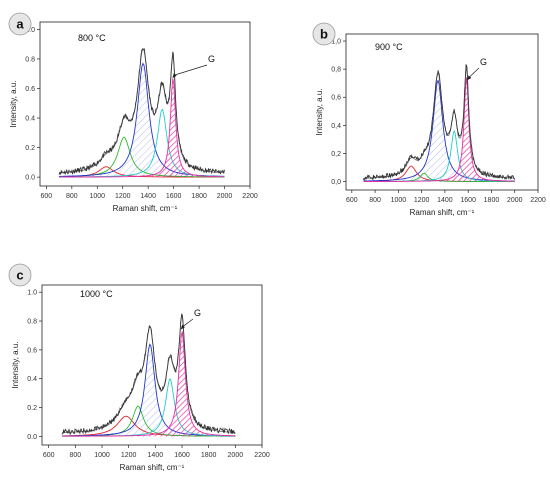  What do you see at coordinates (92, 38) in the screenshot?
I see `temperature-label: 800 °C` at bounding box center [92, 38].